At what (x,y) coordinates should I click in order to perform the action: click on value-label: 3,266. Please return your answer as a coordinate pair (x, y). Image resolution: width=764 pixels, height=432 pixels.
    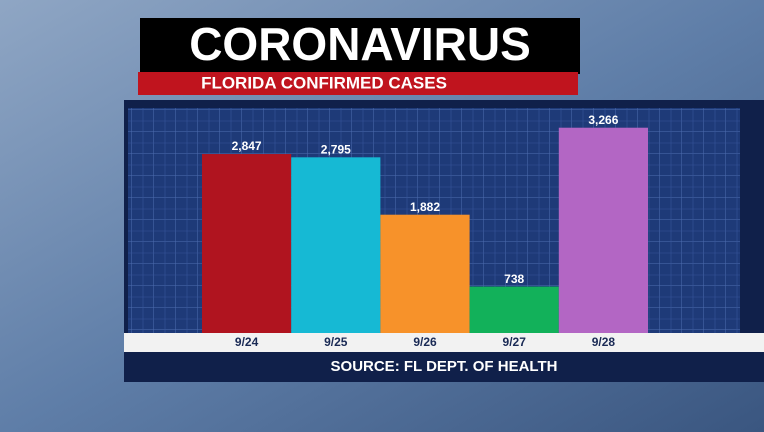
    Looking at the image, I should click on (603, 120).